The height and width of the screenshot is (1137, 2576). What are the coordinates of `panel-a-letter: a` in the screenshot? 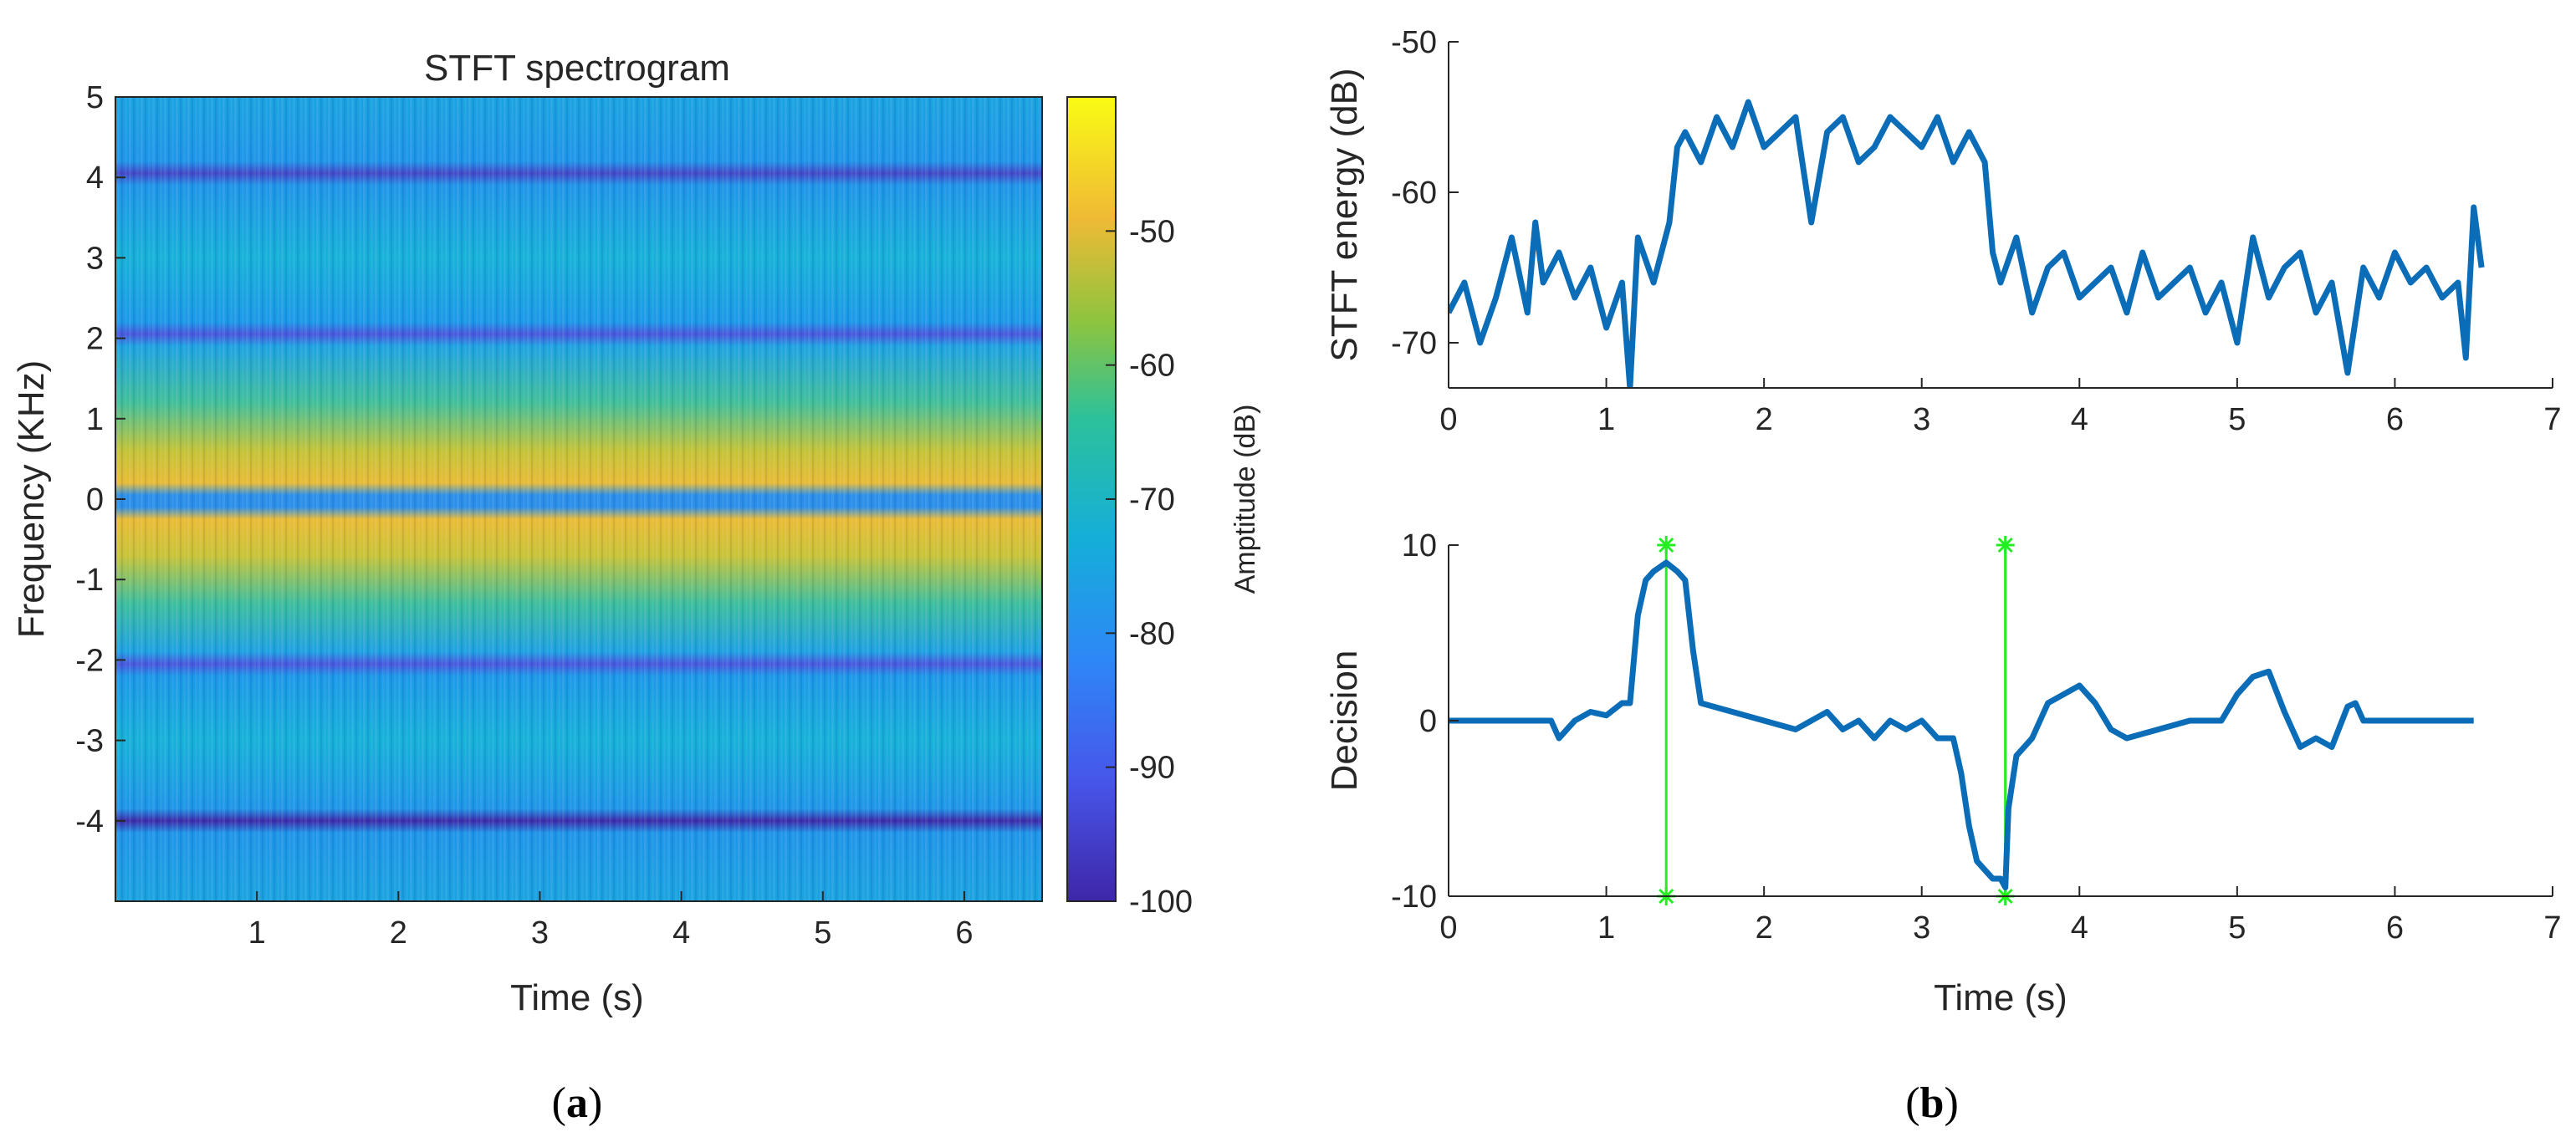 It's located at (577, 1103).